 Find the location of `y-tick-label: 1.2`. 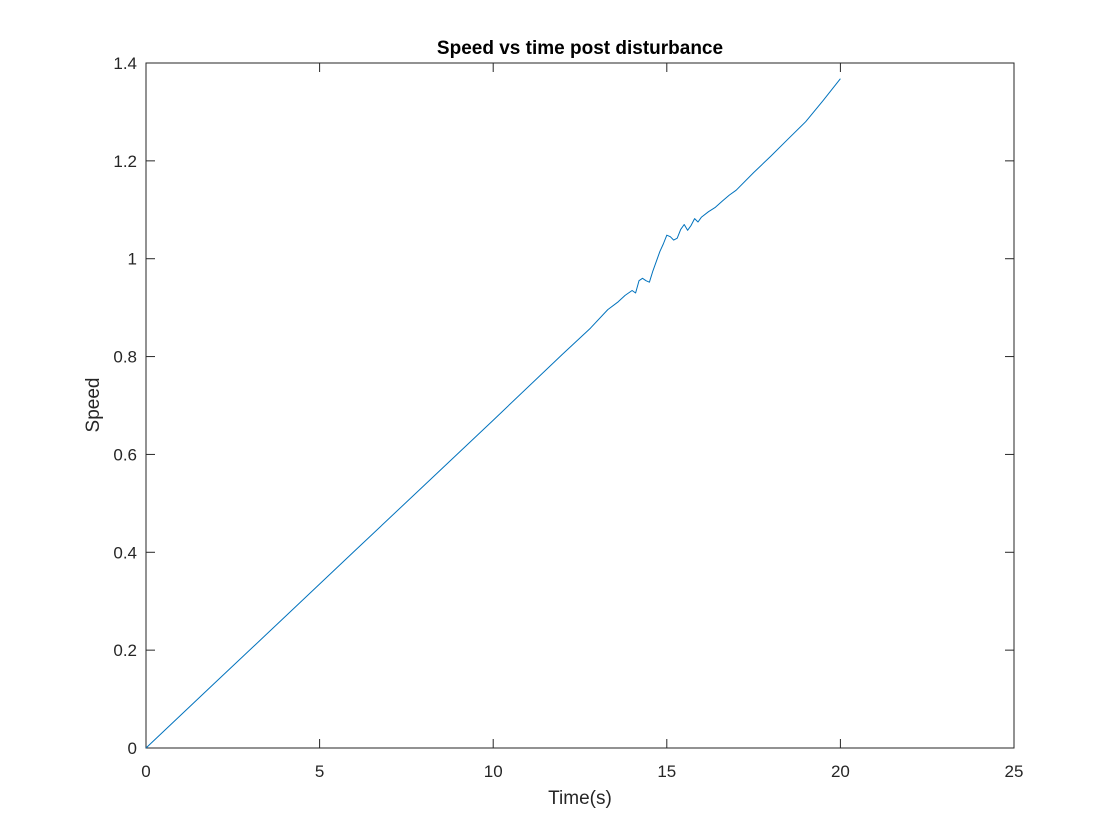

y-tick-label: 1.2 is located at coordinates (125, 161).